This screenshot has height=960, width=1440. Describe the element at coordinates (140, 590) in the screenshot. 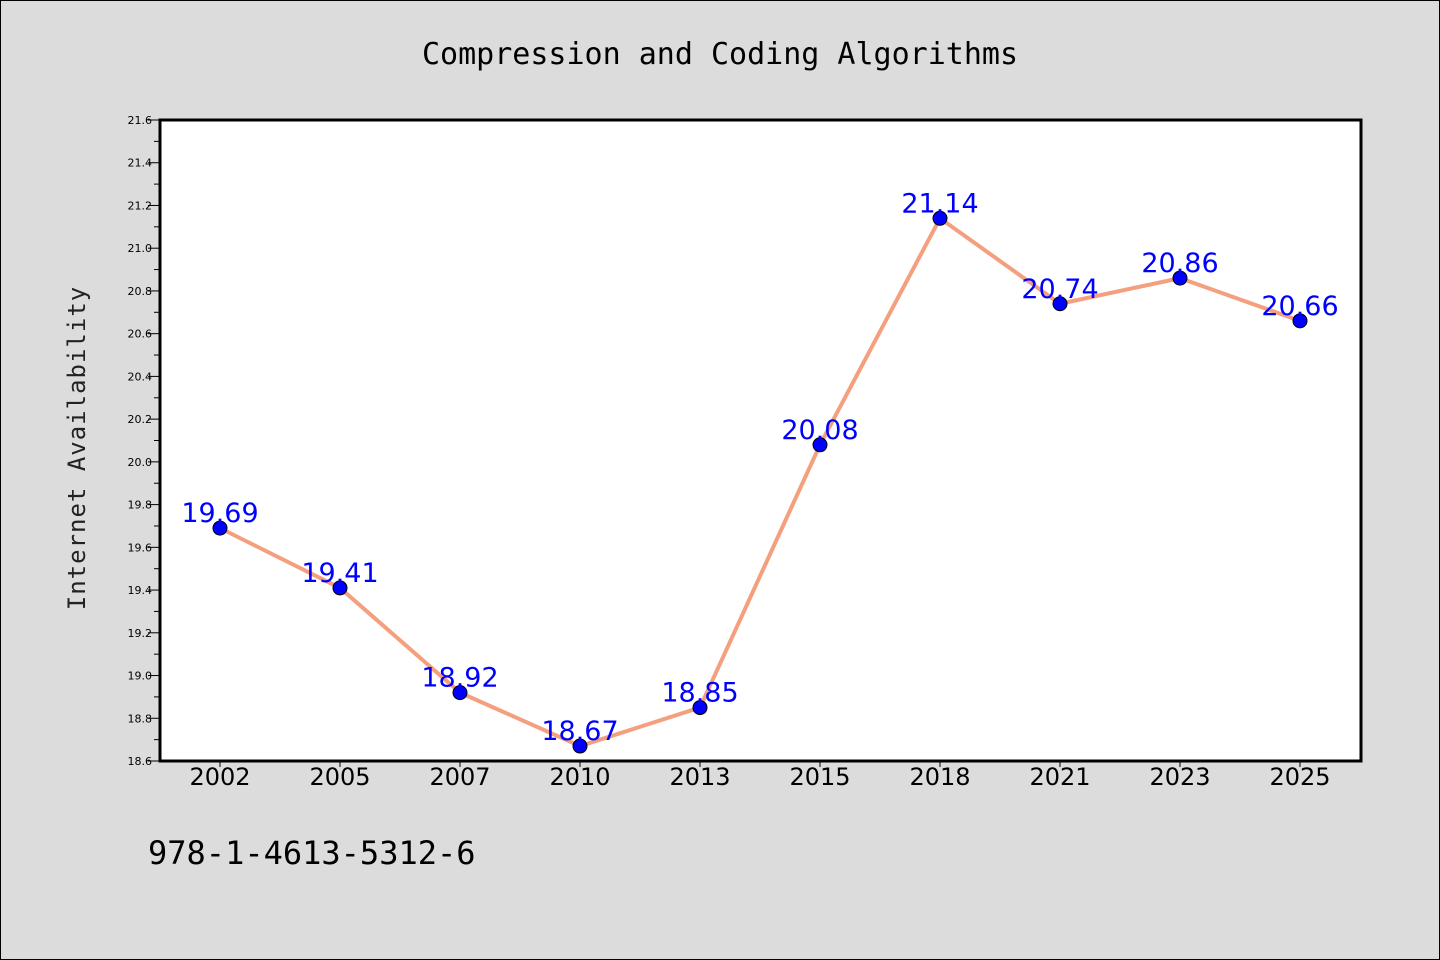

I see `y-tick-label: 19.4` at that location.